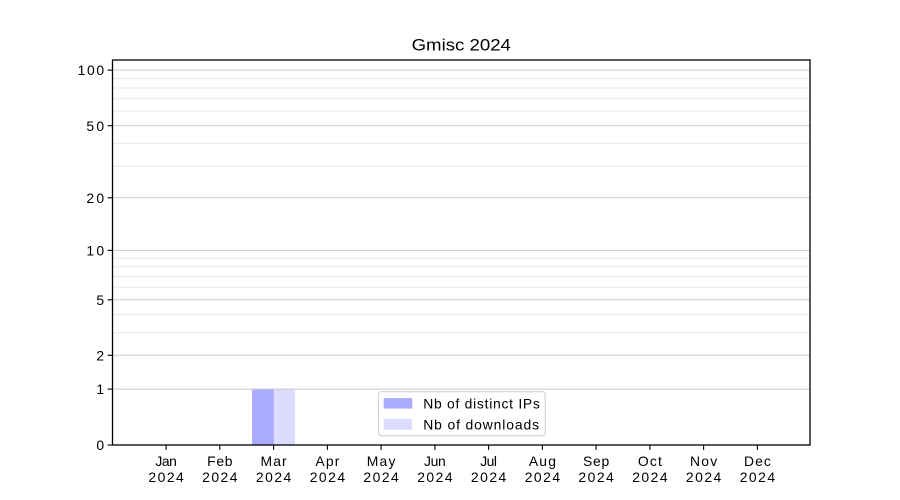 The image size is (900, 500). Describe the element at coordinates (703, 461) in the screenshot. I see `svg-text: Nov` at that location.